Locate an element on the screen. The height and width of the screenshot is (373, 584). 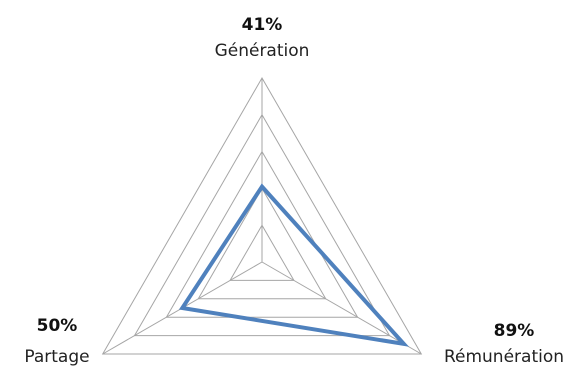
spoke-remuneration is located at coordinates (341, 308).